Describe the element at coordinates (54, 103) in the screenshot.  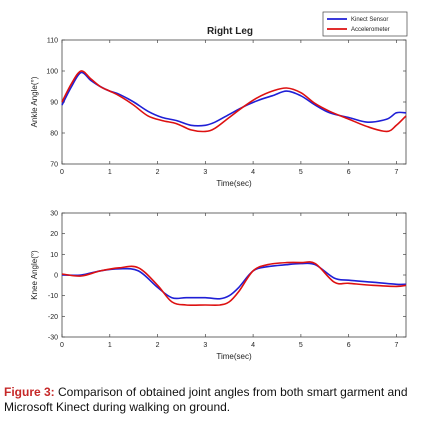
I see `y-tick-label: 90` at that location.